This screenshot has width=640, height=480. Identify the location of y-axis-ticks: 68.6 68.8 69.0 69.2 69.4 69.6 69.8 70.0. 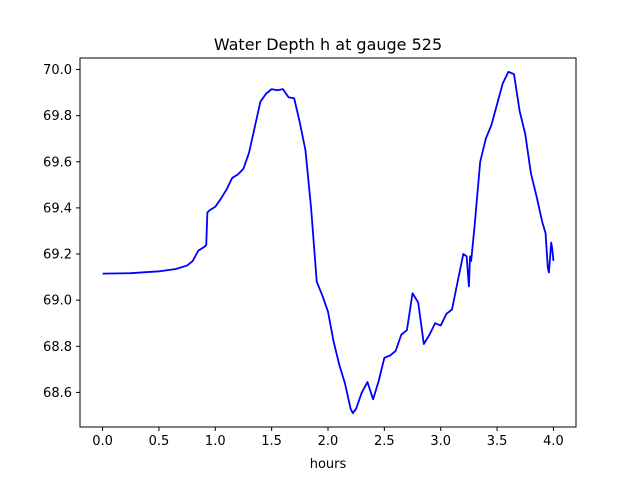
(61, 232).